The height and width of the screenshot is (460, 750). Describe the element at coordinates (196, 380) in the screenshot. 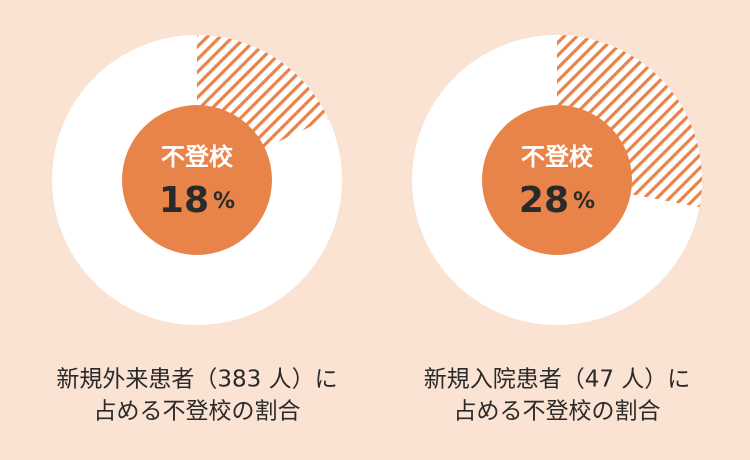

I see `caption-line: 新規外来患者（383 人）に` at that location.